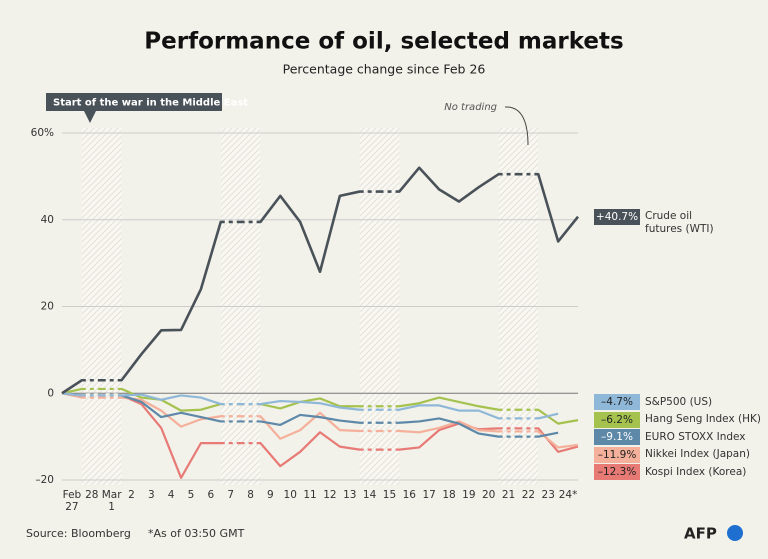  Describe the element at coordinates (695, 436) in the screenshot. I see `legend-label: EURO STOXX Index` at that location.